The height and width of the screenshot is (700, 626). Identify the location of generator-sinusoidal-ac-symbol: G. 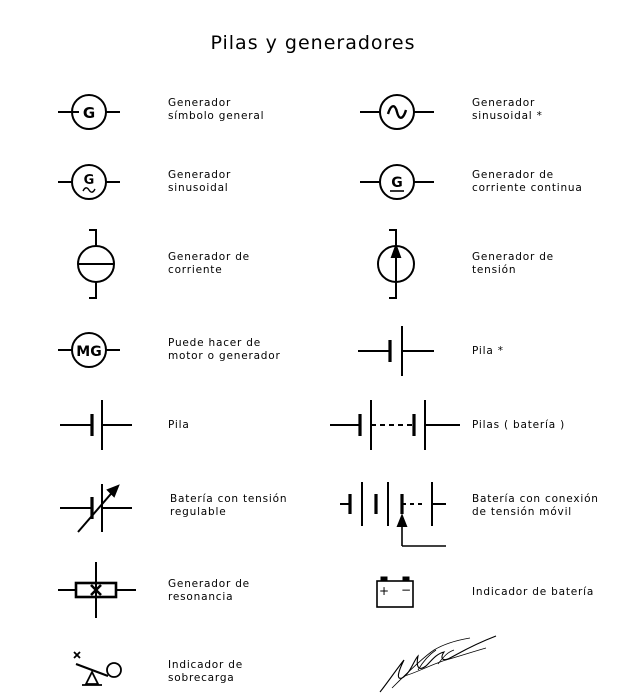
(89, 182).